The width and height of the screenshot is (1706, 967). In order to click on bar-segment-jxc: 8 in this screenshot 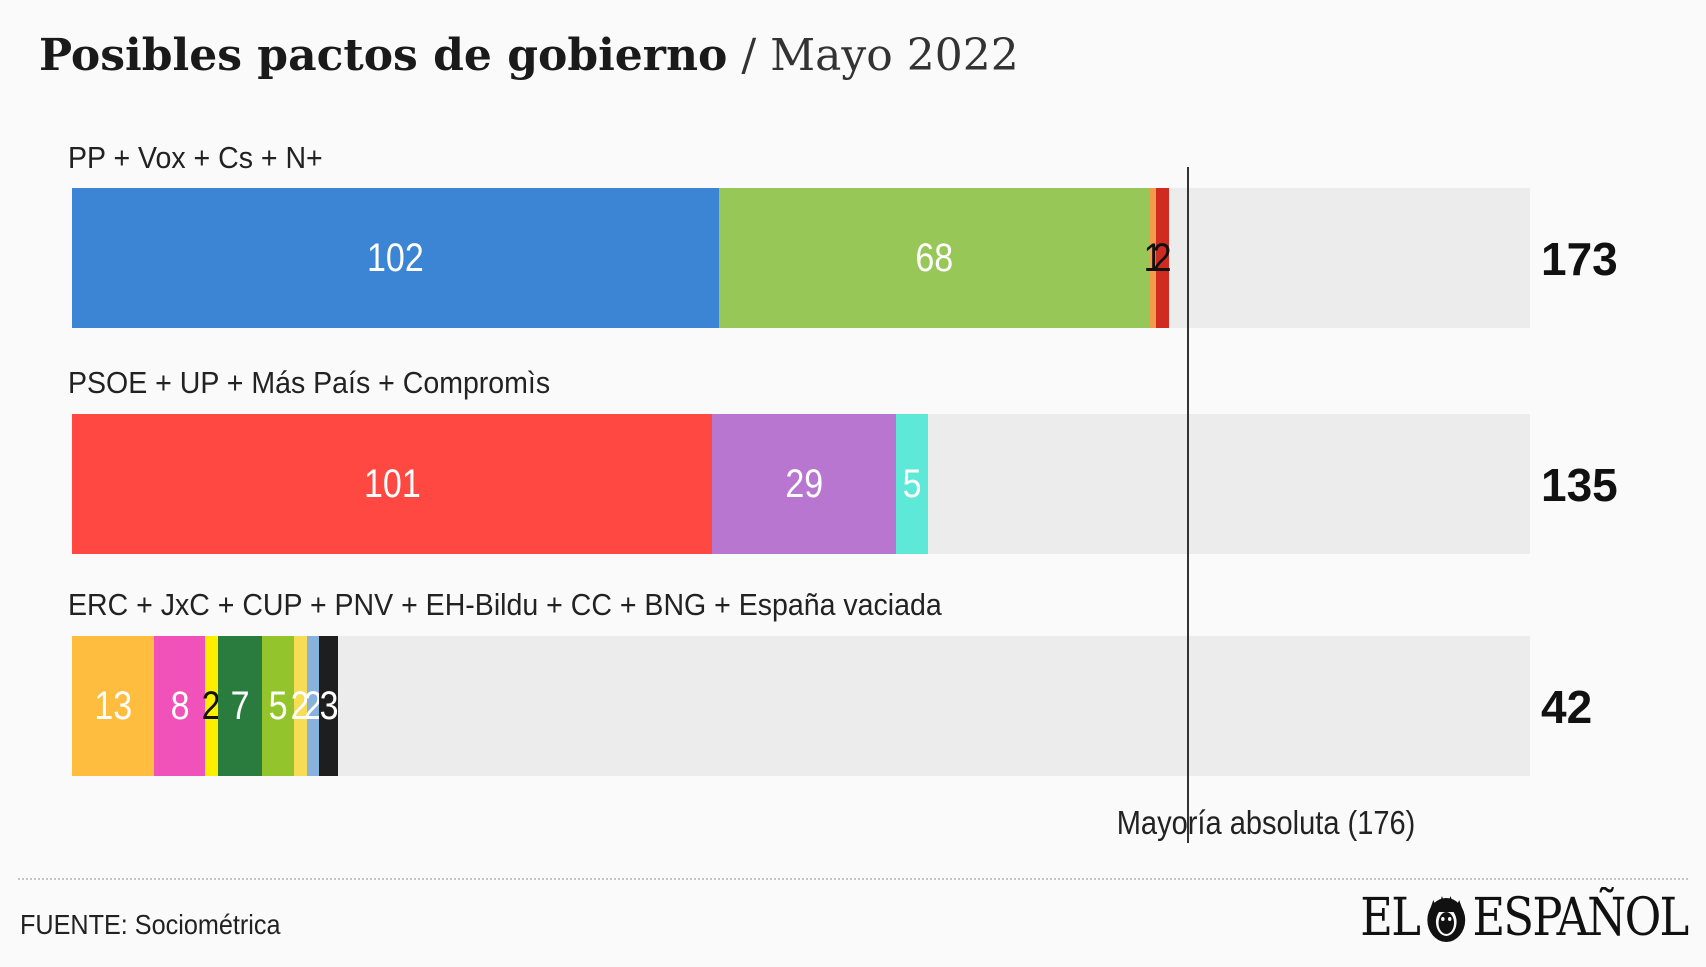, I will do `click(180, 706)`.